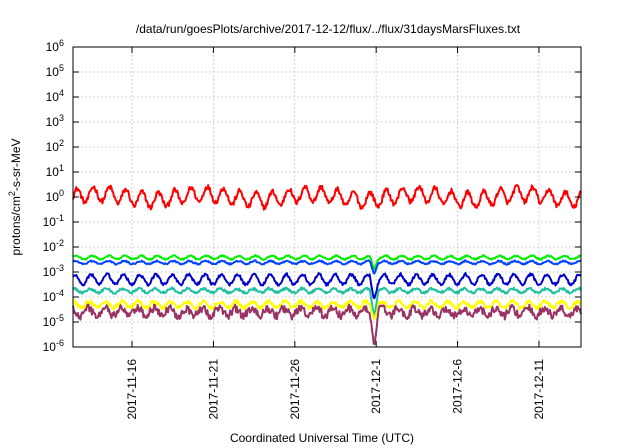 Image resolution: width=640 pixels, height=448 pixels. Describe the element at coordinates (55, 96) in the screenshot. I see `y-tick-label: 10⁴` at that location.